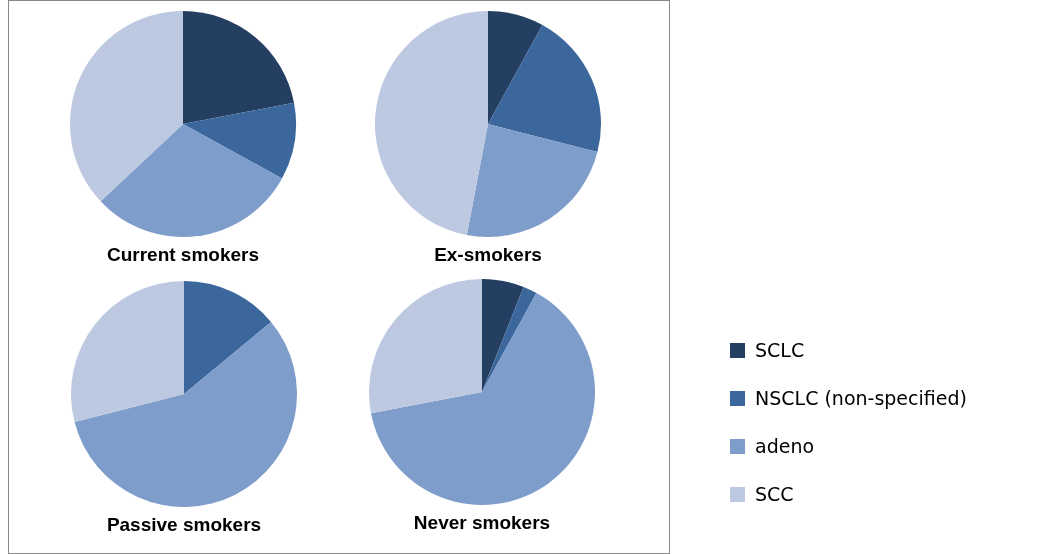  Describe the element at coordinates (861, 398) in the screenshot. I see `legend-label: NSCLC (non-specified)` at that location.